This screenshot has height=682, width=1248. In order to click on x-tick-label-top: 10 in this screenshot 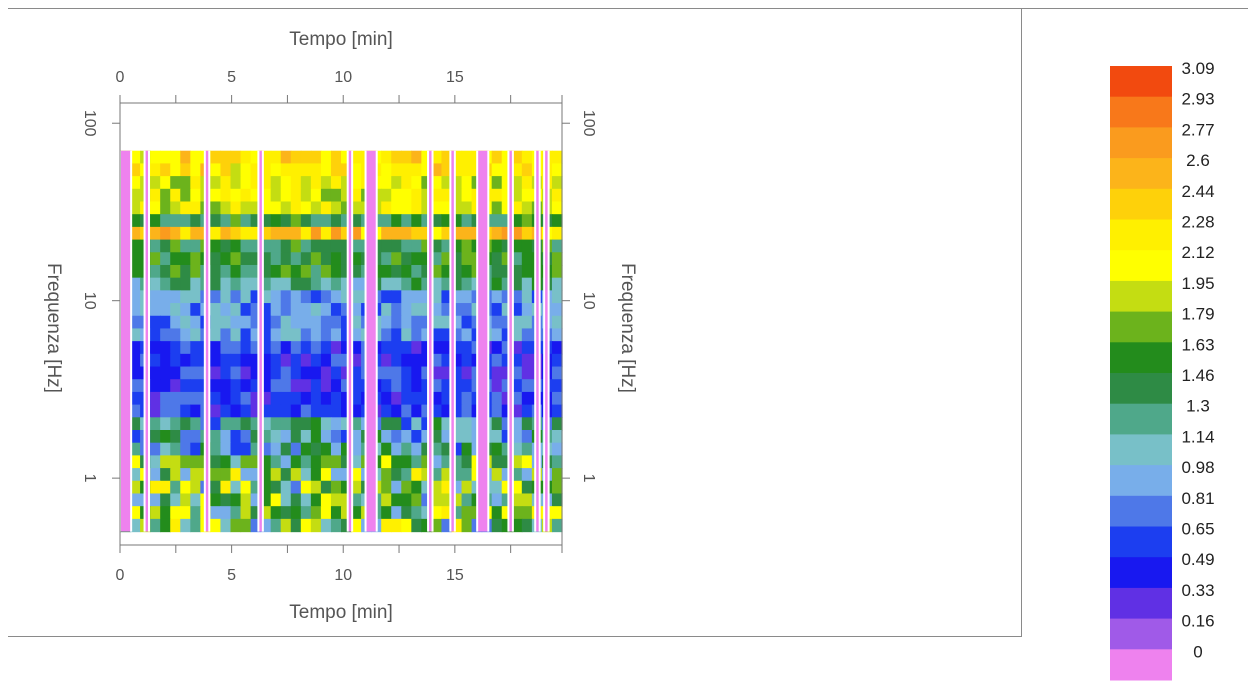, I will do `click(343, 77)`.